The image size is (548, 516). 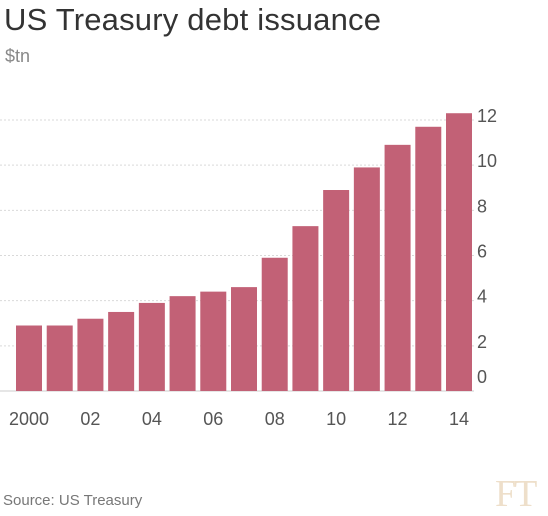 What do you see at coordinates (487, 161) in the screenshot?
I see `y-tick-label: 10` at bounding box center [487, 161].